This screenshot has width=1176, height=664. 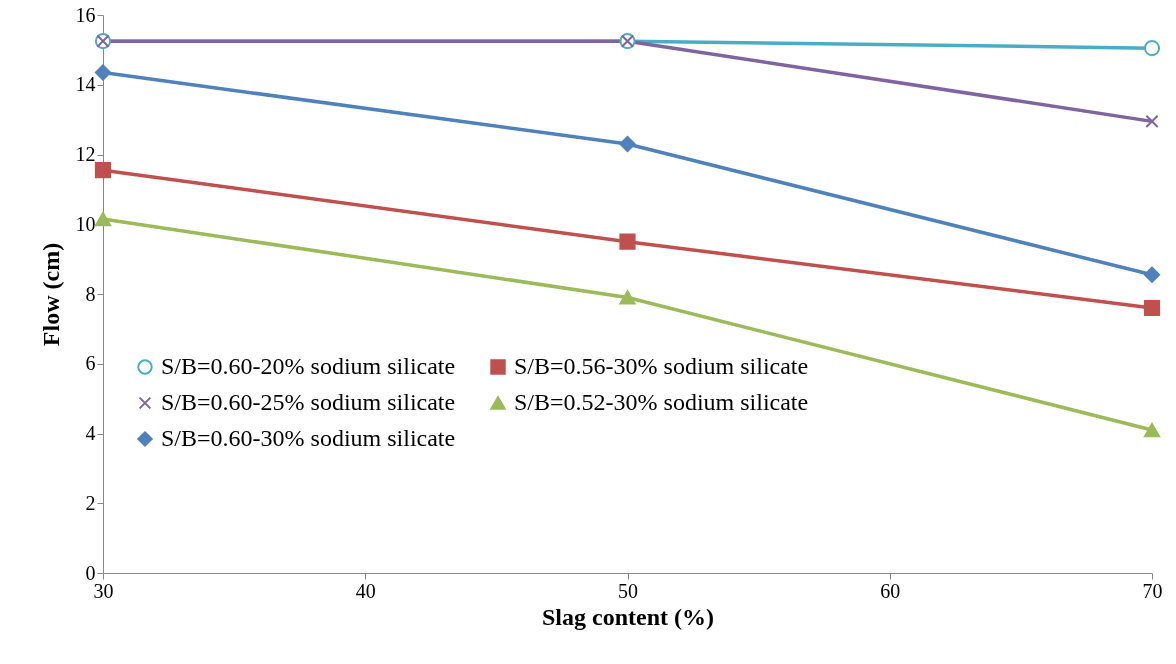 What do you see at coordinates (308, 402) in the screenshot?
I see `legend-label: S/B=0.60-25% sodium silicate` at bounding box center [308, 402].